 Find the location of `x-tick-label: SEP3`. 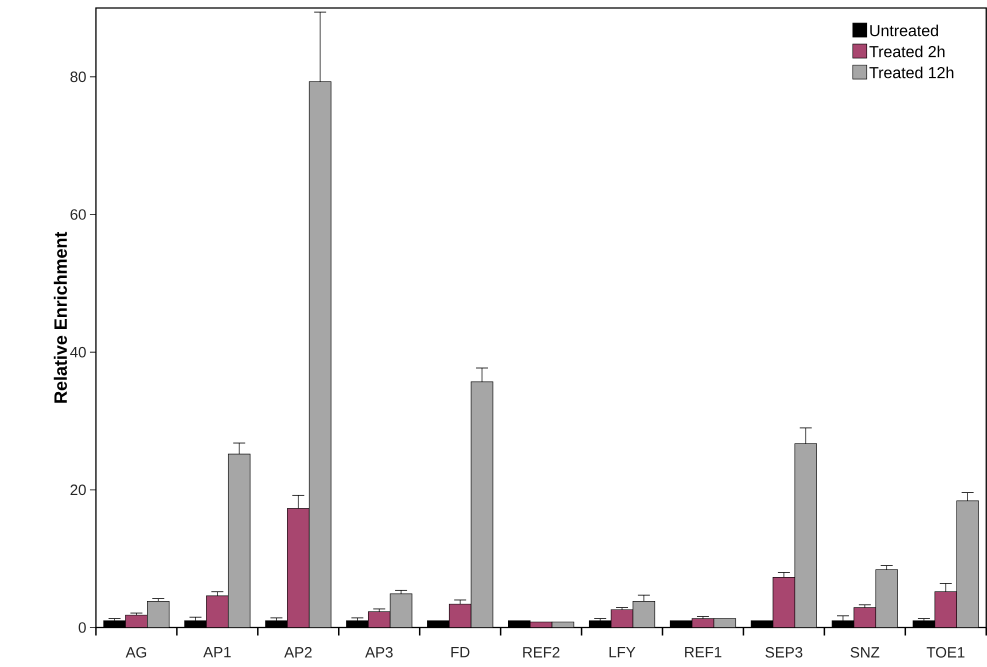

x-tick-label: SEP3 is located at coordinates (783, 652).